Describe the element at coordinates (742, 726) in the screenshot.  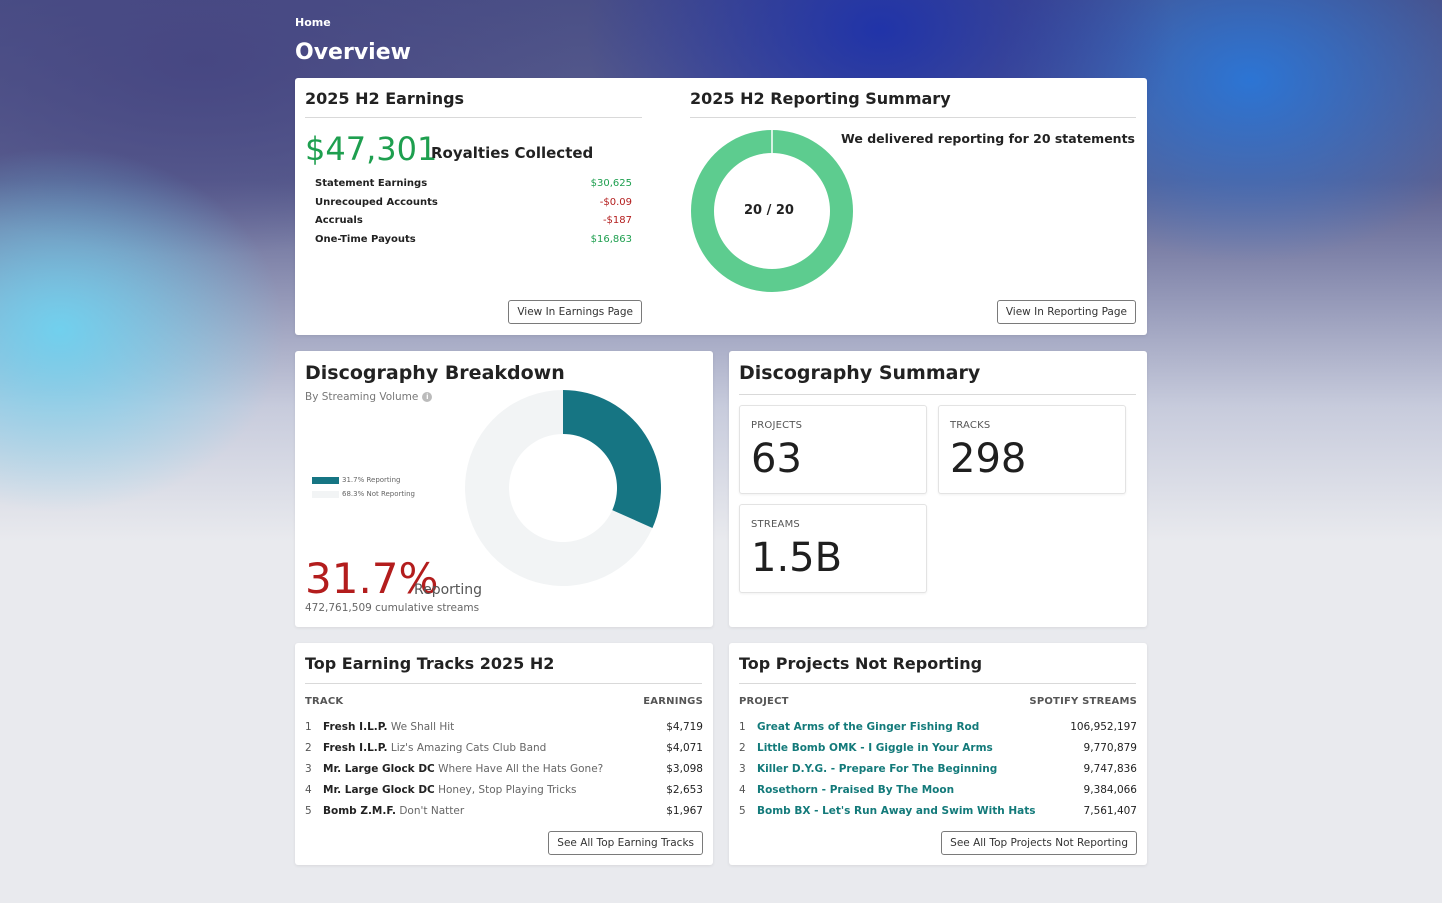
I see `project-rank: 1` at that location.